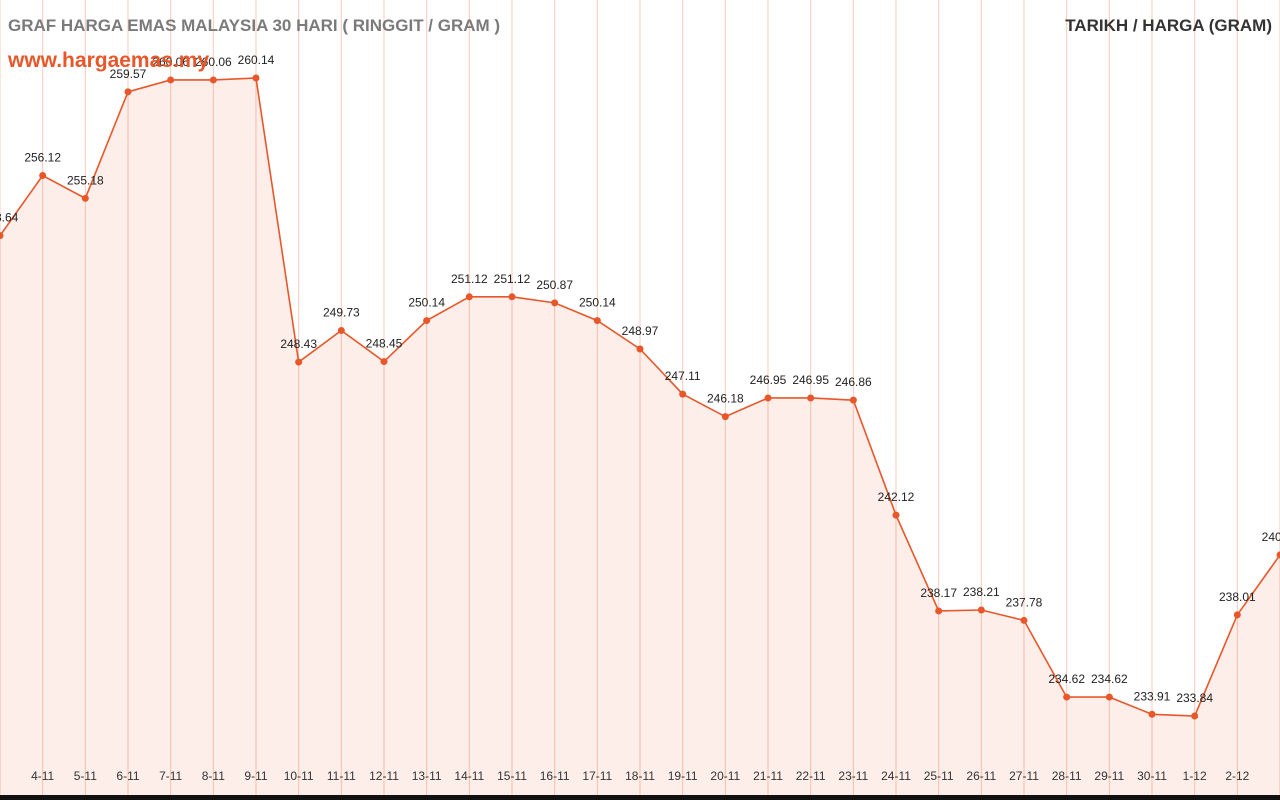 This screenshot has height=800, width=1280. I want to click on x-tick-label: 15-11, so click(512, 776).